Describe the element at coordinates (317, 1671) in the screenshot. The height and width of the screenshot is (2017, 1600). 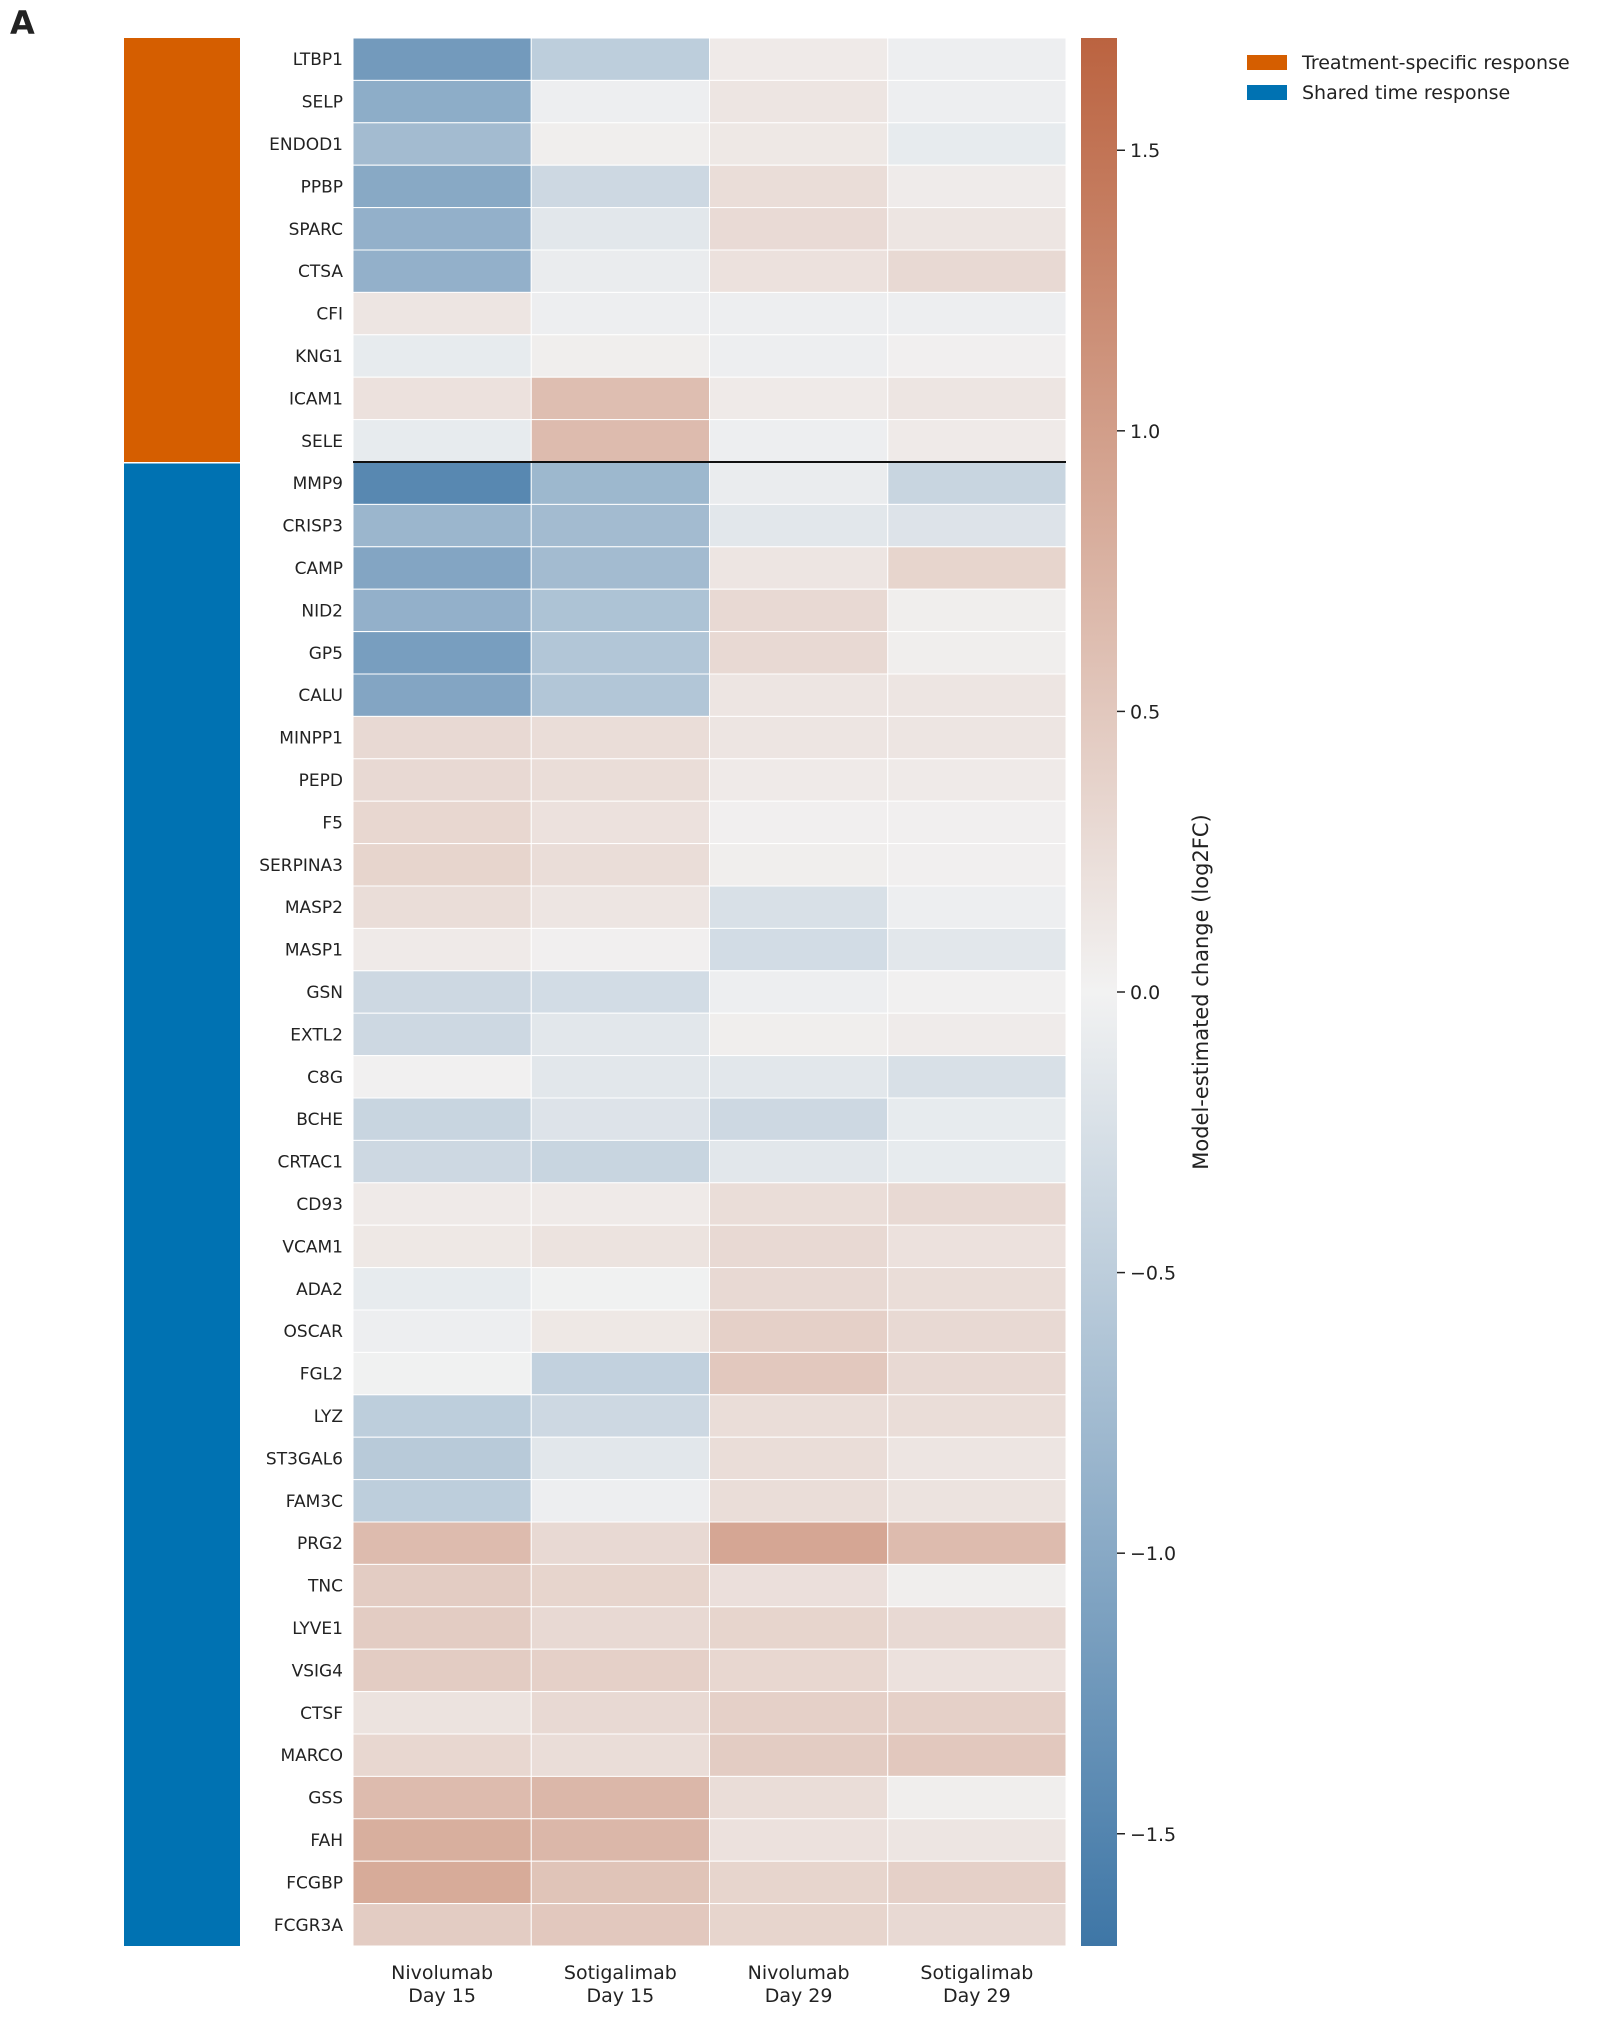
I see `row-label: VSIG4` at that location.